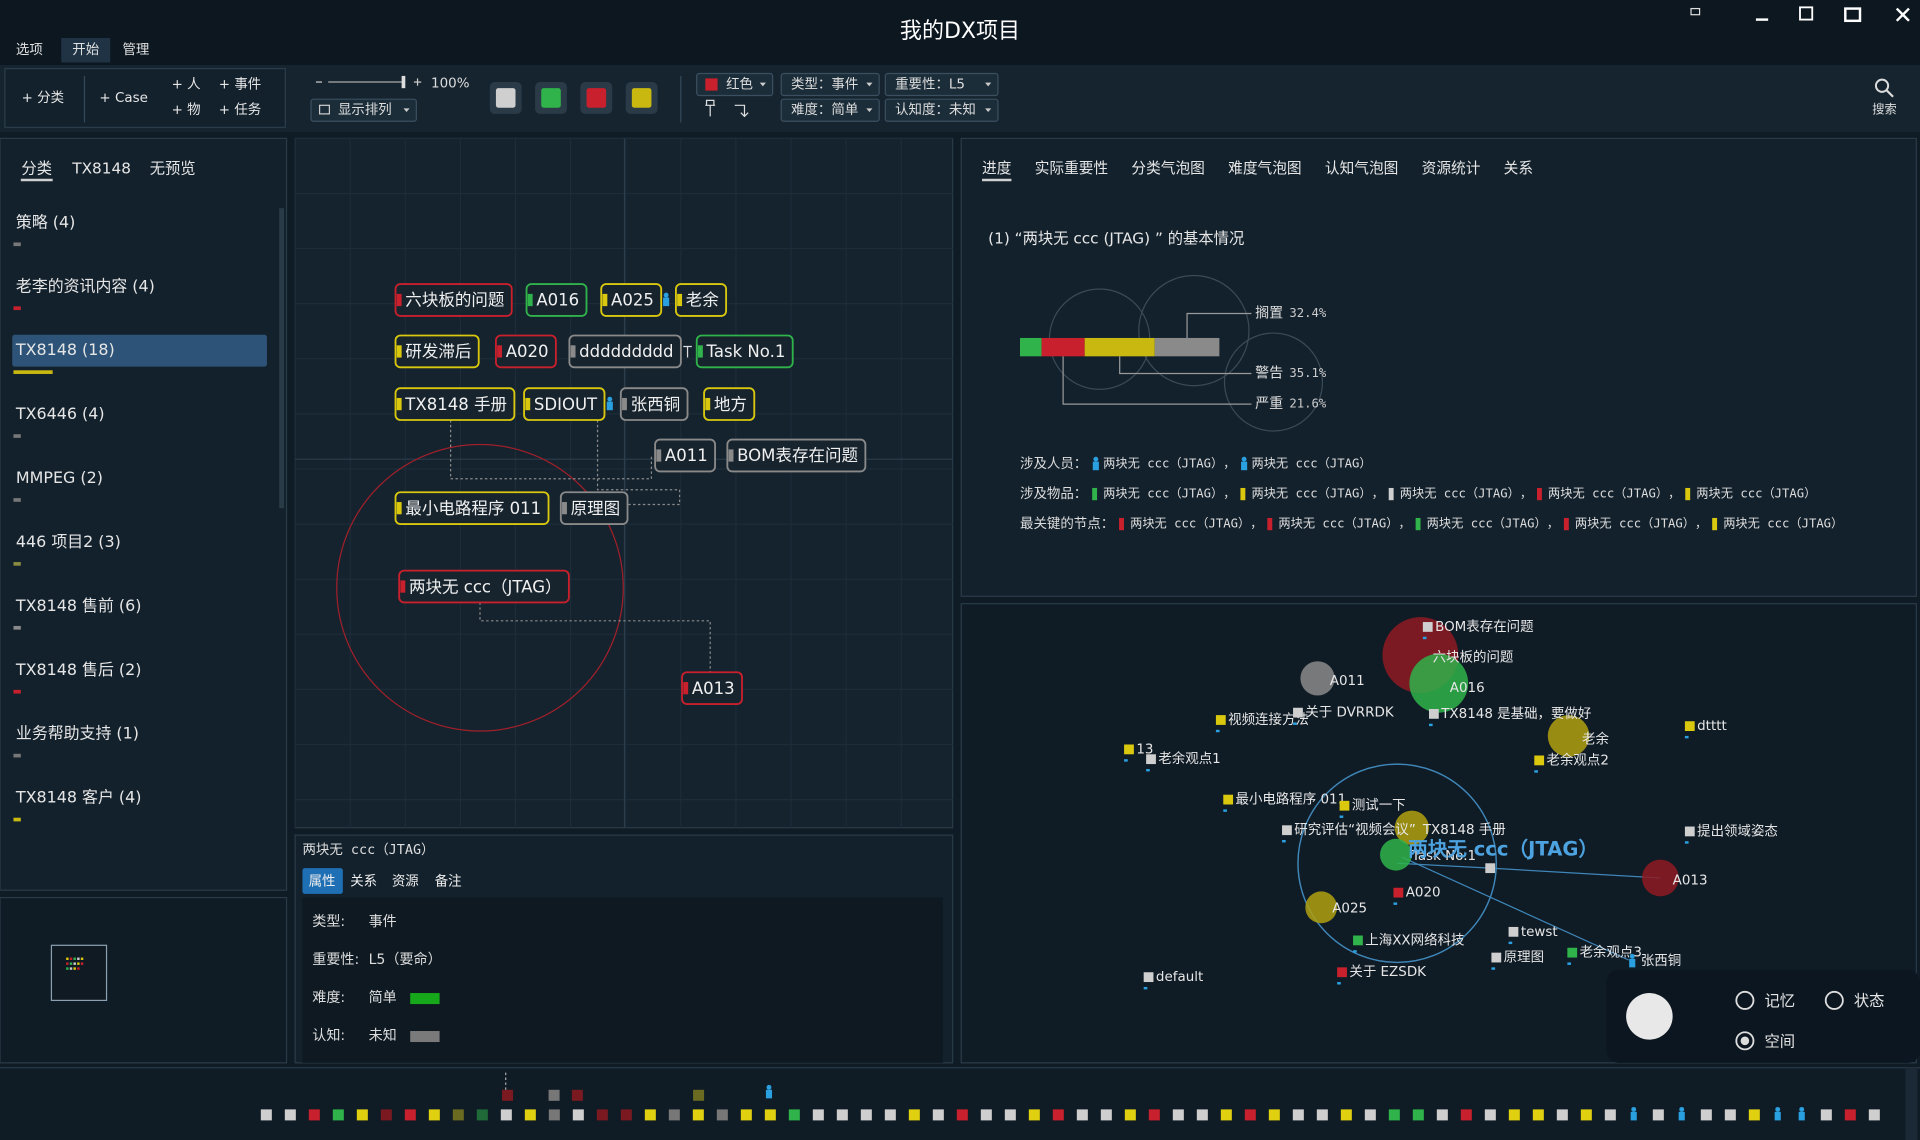  Describe the element at coordinates (1388, 972) in the screenshot. I see `graph-label: 关于 EZSDK` at that location.